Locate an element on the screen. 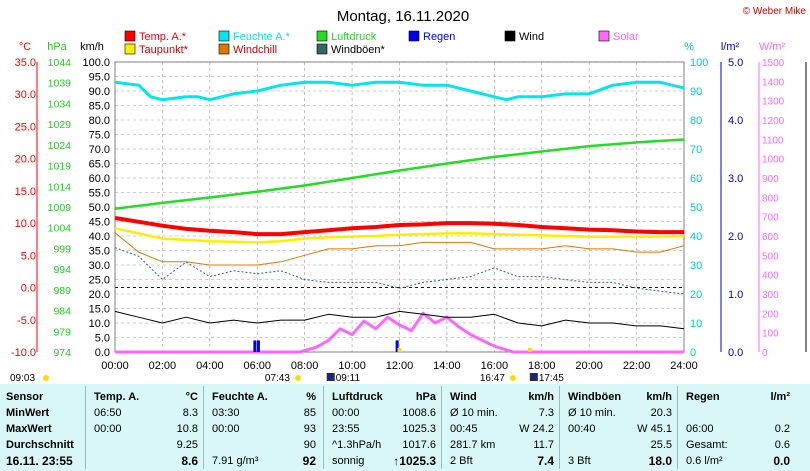 The width and height of the screenshot is (810, 471). stats-cell-value: 7.4 is located at coordinates (545, 461).